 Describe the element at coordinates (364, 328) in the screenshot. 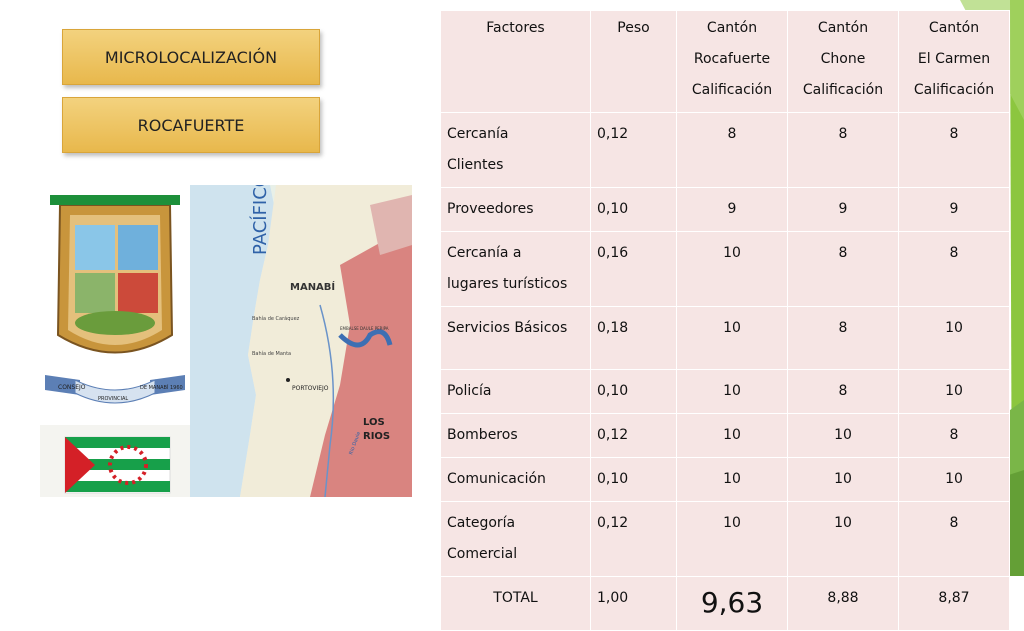

I see `reservoir-label: EMBALSE DAULE PERIPA` at that location.